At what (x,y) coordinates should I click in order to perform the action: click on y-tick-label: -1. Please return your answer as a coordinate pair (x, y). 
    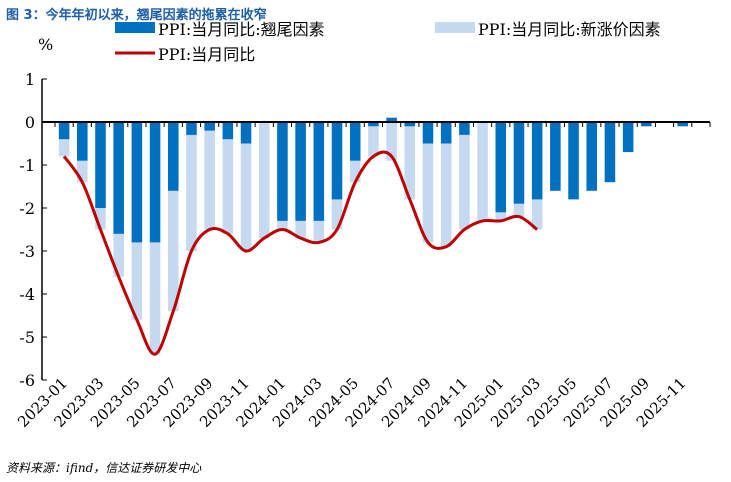
    Looking at the image, I should click on (27, 165).